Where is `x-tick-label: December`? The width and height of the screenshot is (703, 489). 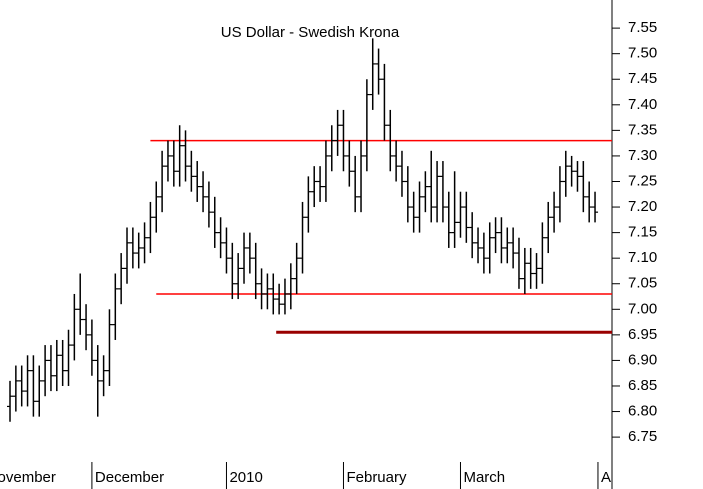
x-tick-label: December is located at coordinates (129, 477).